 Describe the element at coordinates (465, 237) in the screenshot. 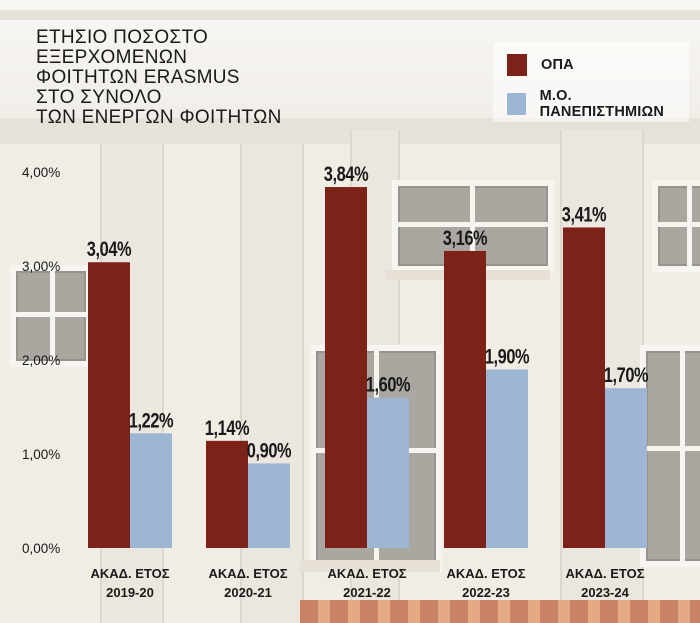

I see `data-label: 3,16%` at that location.